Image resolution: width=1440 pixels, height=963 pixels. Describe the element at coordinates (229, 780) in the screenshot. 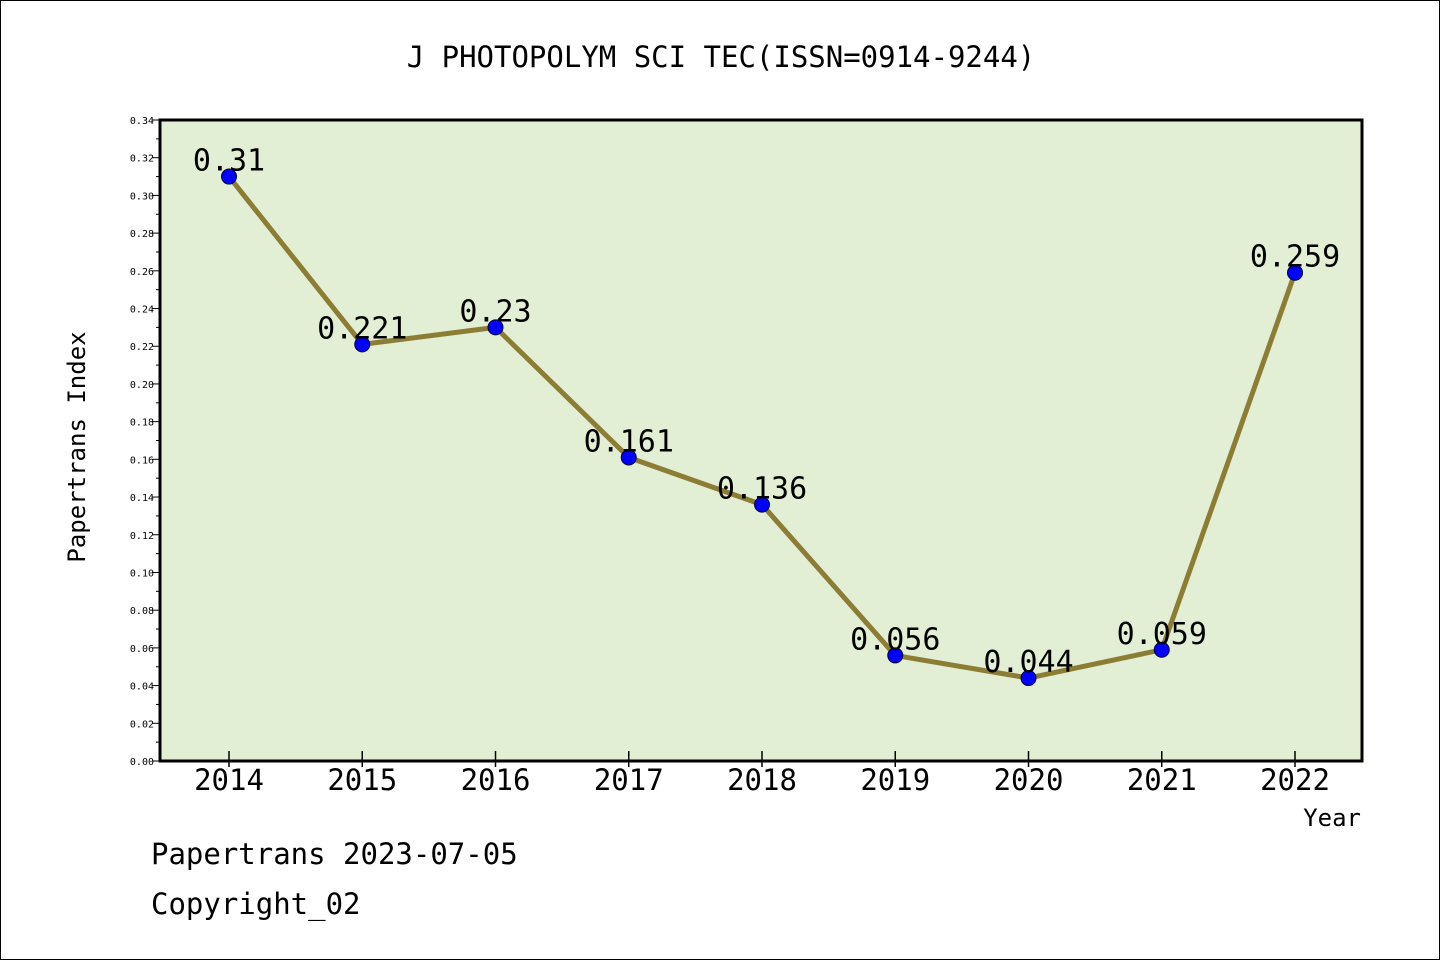

I see `x-tick-label: 2014` at that location.